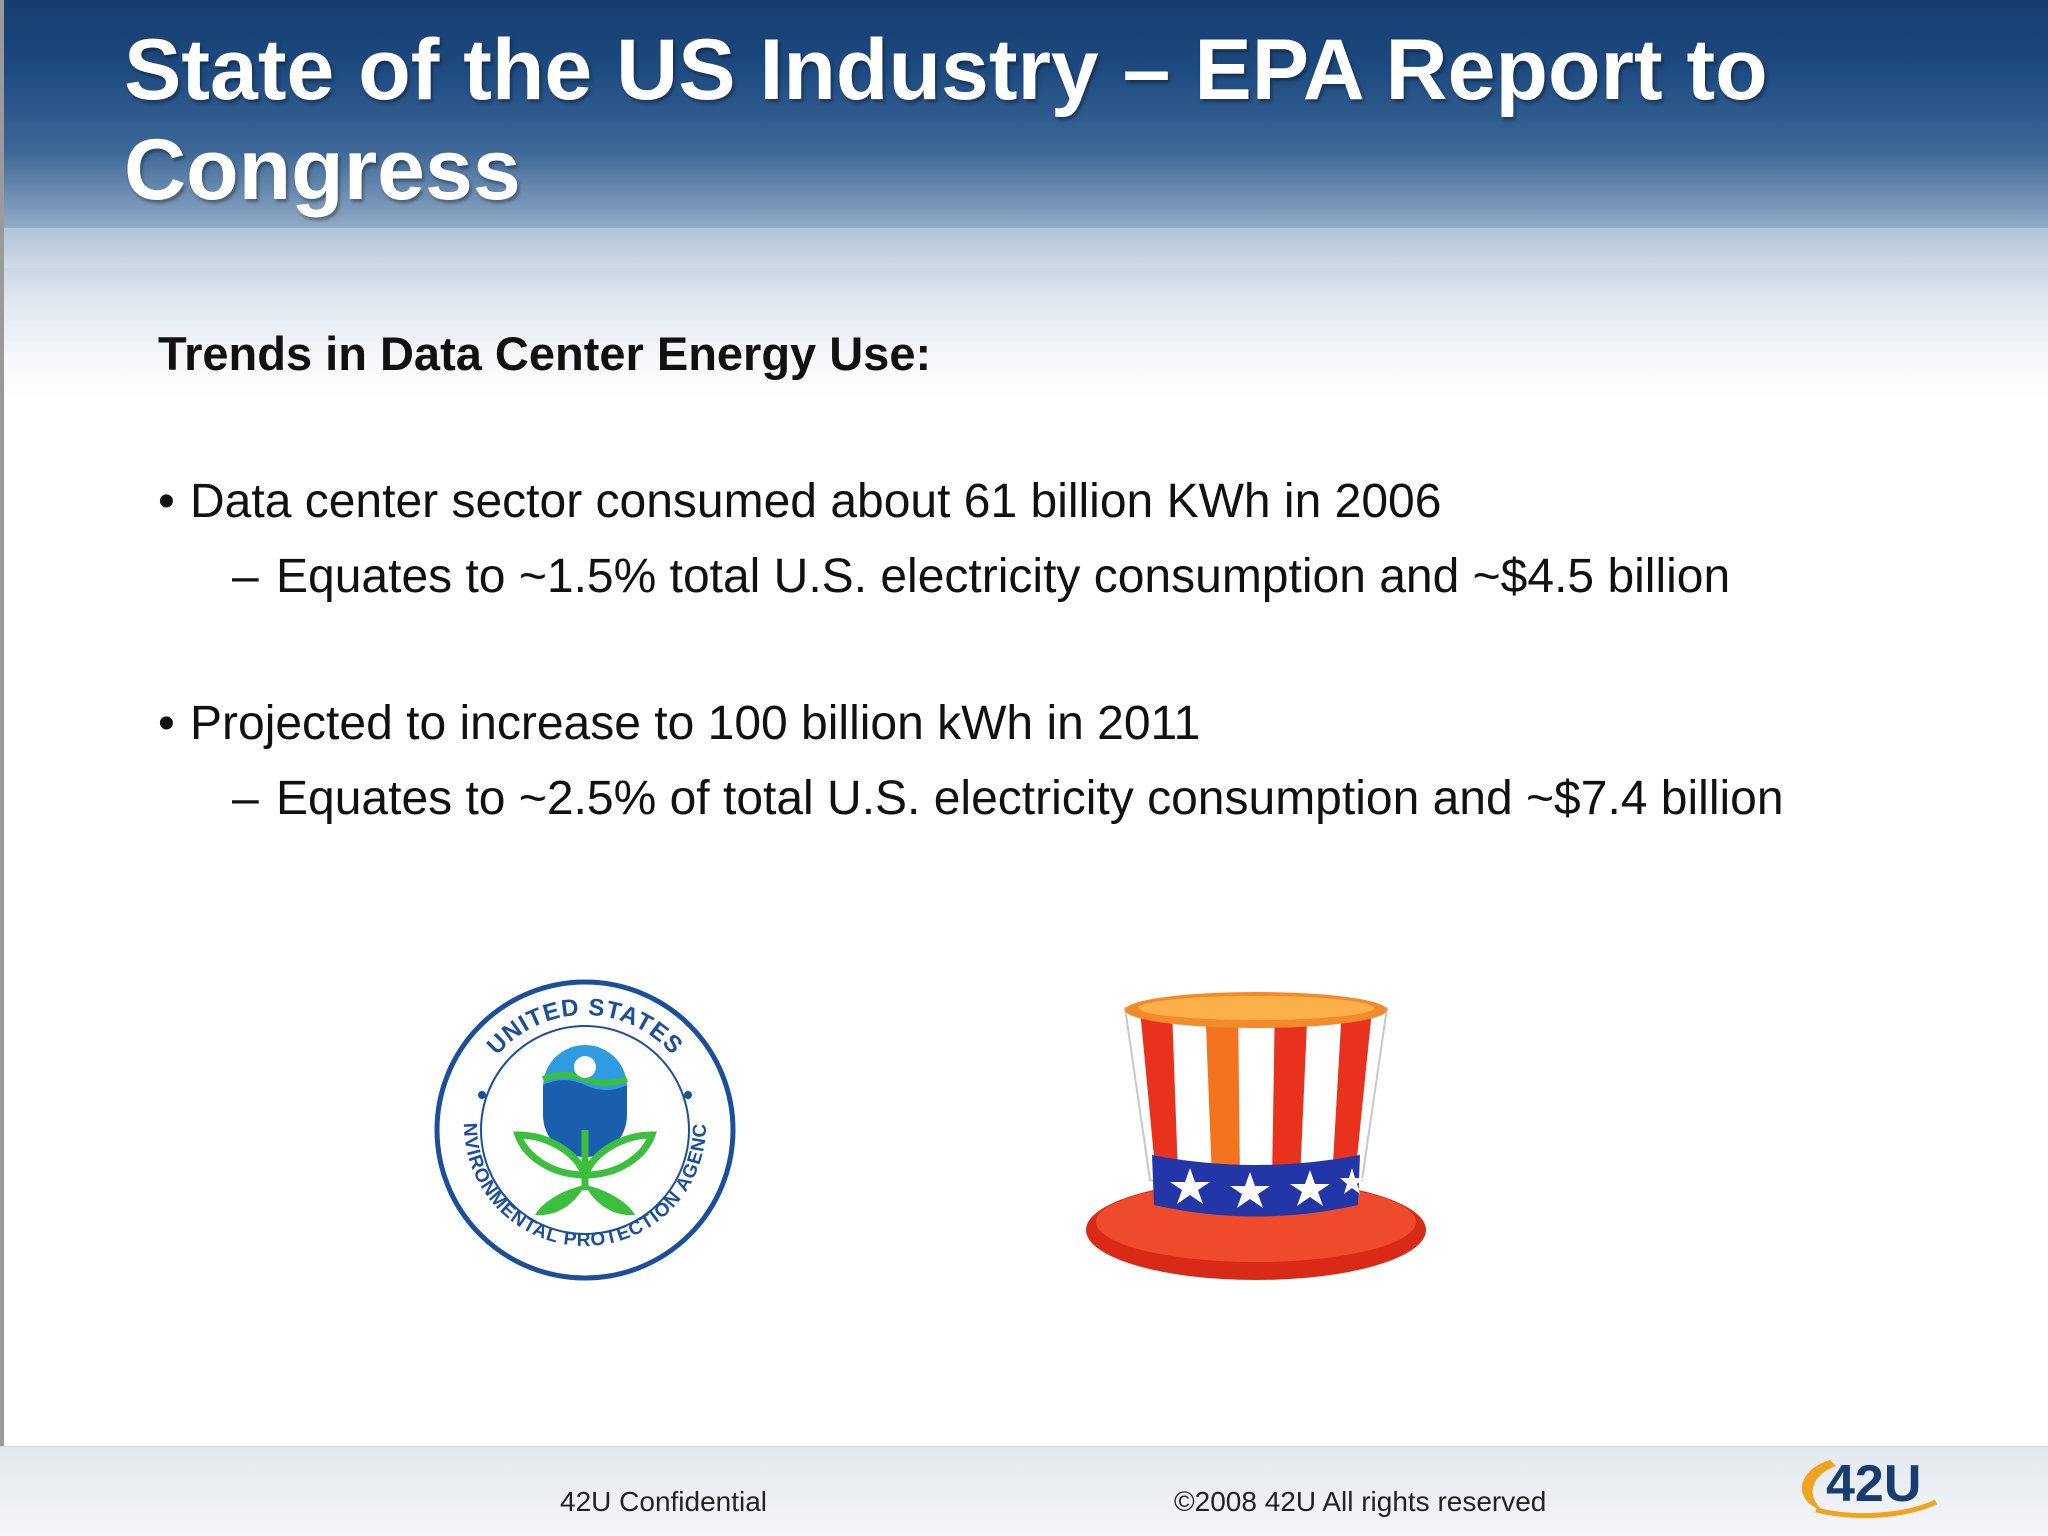  I want to click on brand-text: 42U, so click(1874, 1484).